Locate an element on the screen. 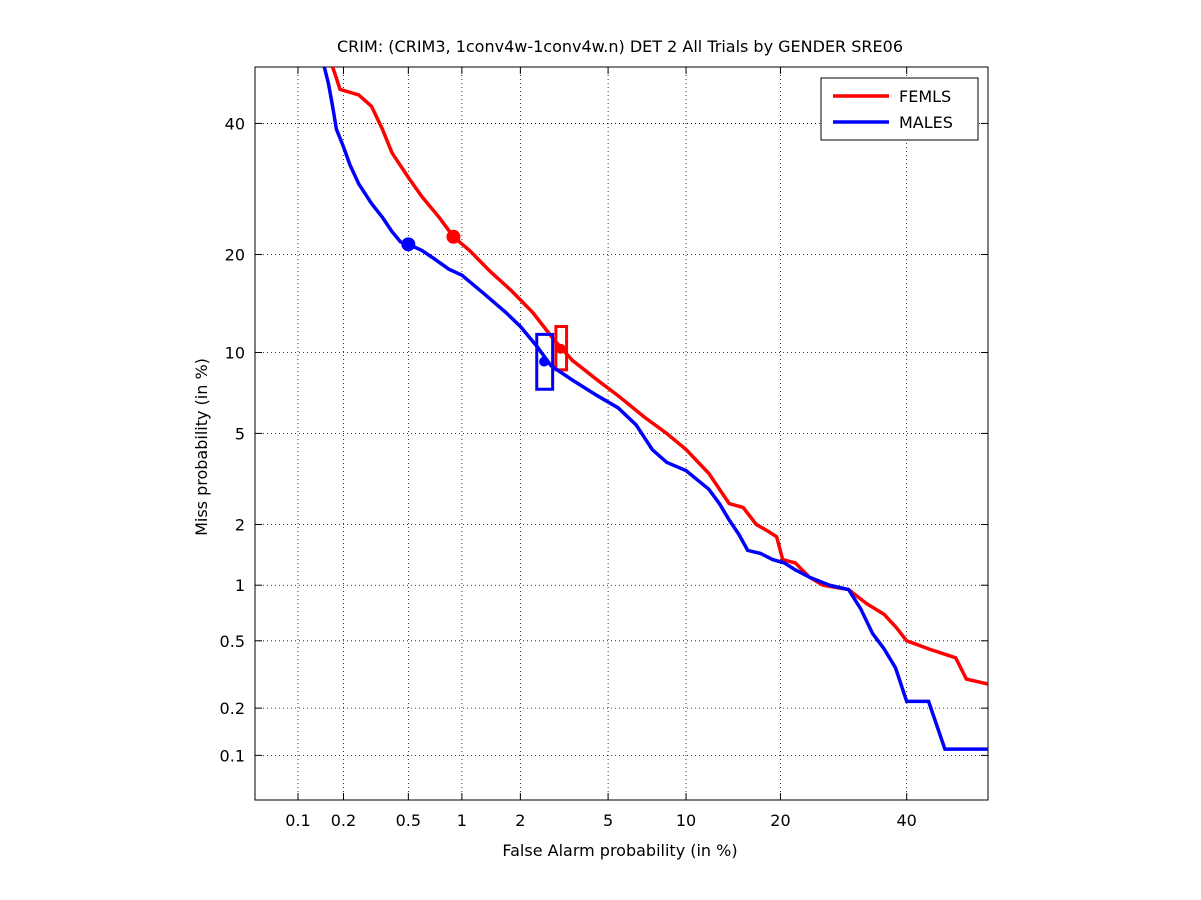  y-tick-label: 5 is located at coordinates (240, 433).